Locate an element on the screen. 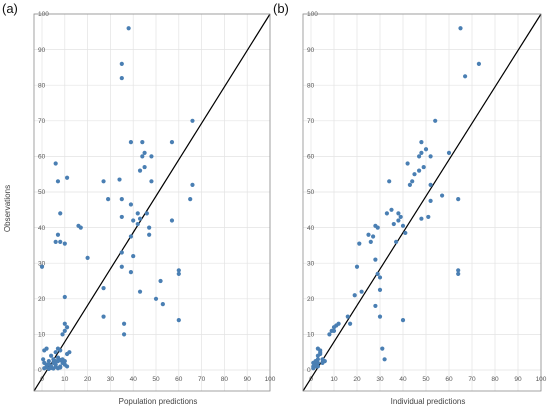  x-tick-label: 70 is located at coordinates (202, 379).